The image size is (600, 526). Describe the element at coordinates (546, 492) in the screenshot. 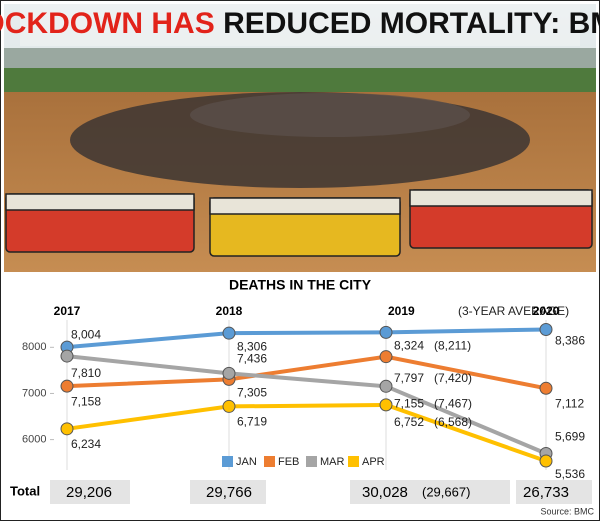

I see `total-value: 26,733` at that location.